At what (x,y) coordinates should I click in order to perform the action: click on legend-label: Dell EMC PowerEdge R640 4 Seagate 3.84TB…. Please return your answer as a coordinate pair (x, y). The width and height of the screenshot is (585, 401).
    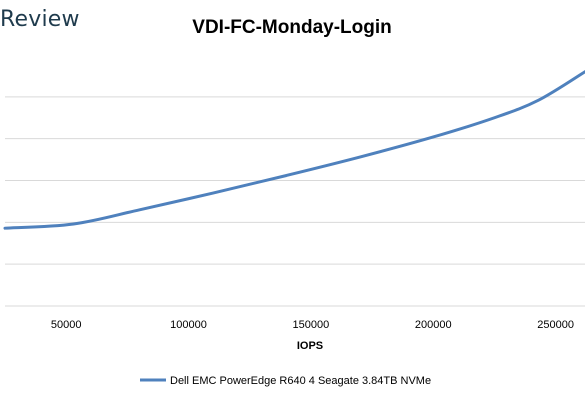
    Looking at the image, I should click on (300, 381).